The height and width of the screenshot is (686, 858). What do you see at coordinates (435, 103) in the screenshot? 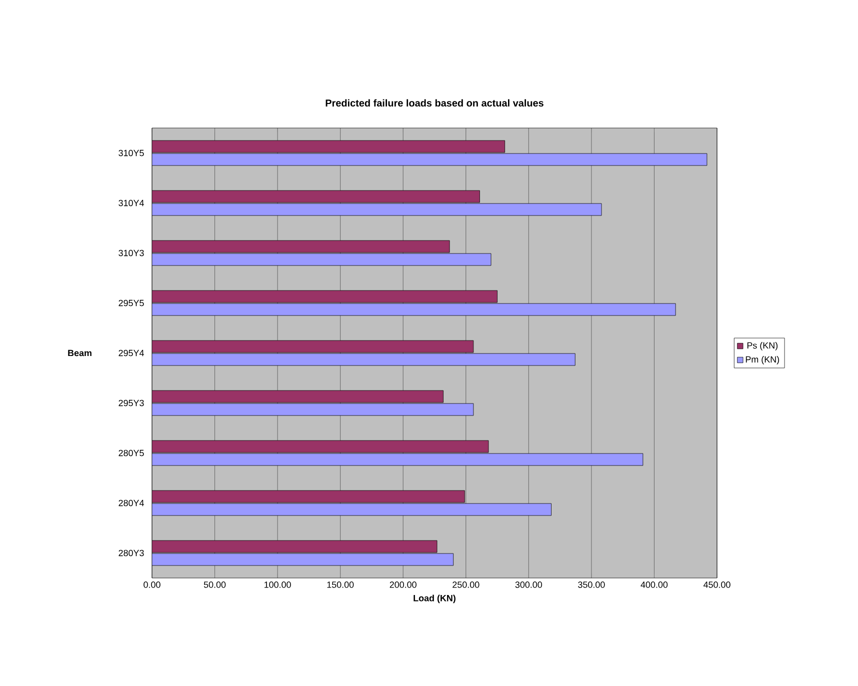
I see `chart-title: Predicted failure loads based on actual values` at bounding box center [435, 103].